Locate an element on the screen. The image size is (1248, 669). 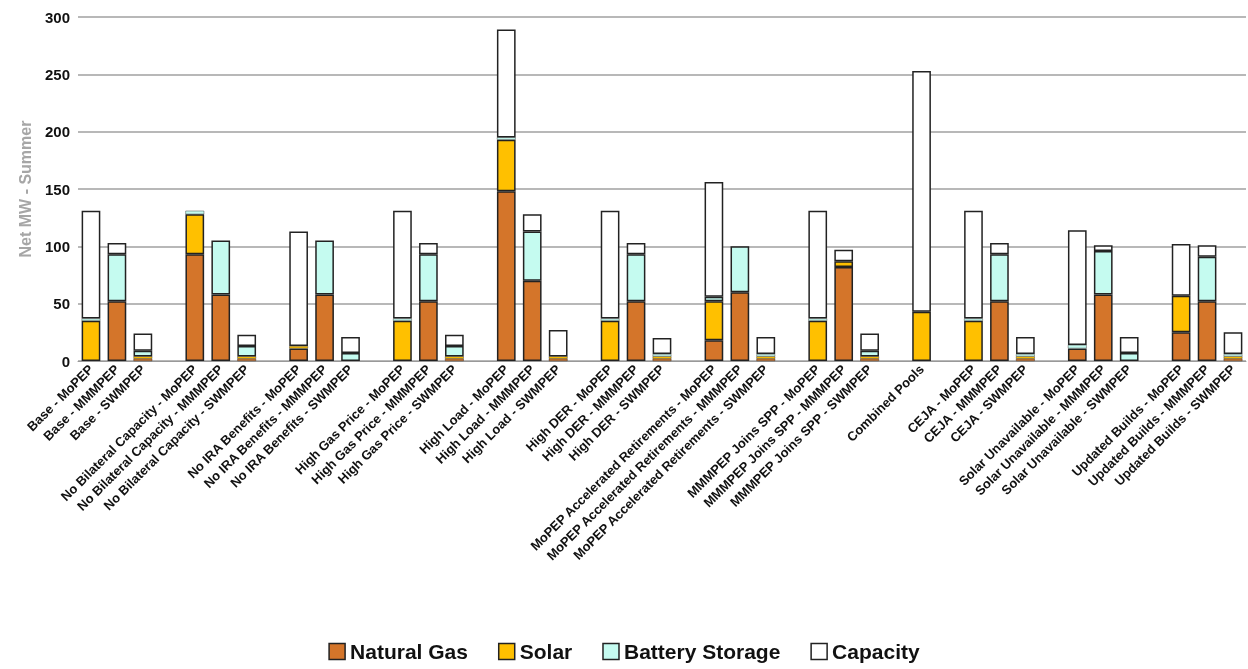
y-tick-label: 150 is located at coordinates (57, 189).